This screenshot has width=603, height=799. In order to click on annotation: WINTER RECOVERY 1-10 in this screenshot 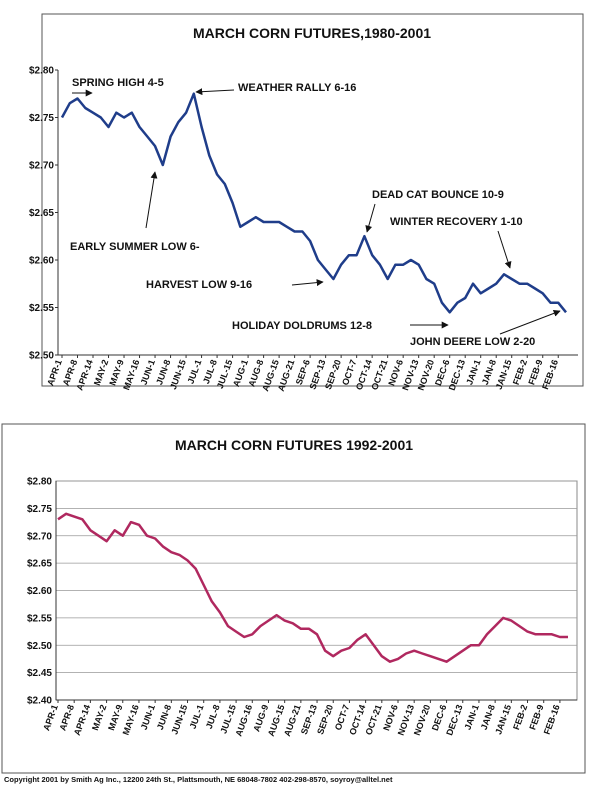, I will do `click(456, 222)`.